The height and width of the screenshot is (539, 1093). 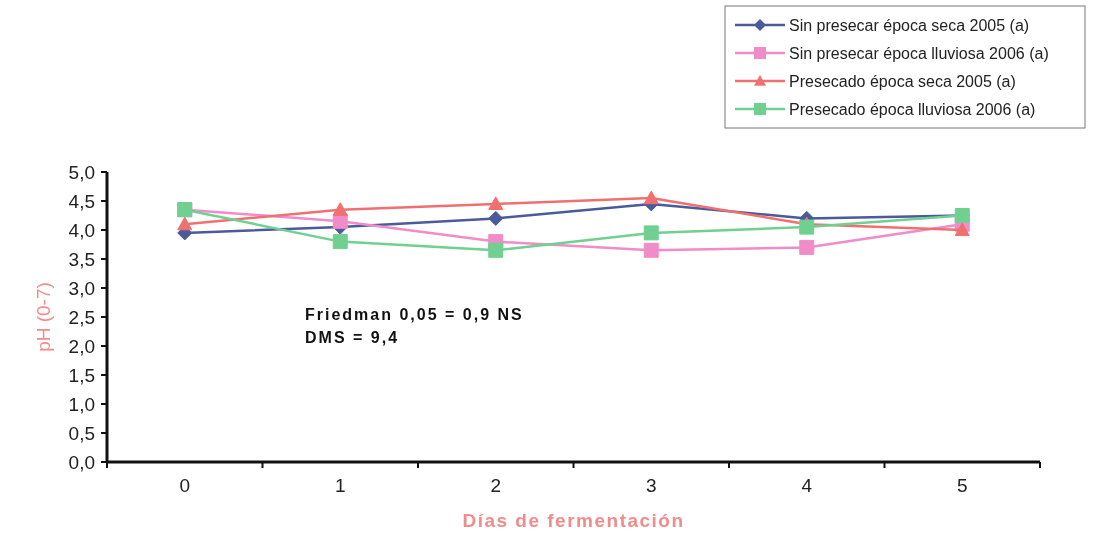 What do you see at coordinates (81, 201) in the screenshot?
I see `y-tick-label: 4,5` at bounding box center [81, 201].